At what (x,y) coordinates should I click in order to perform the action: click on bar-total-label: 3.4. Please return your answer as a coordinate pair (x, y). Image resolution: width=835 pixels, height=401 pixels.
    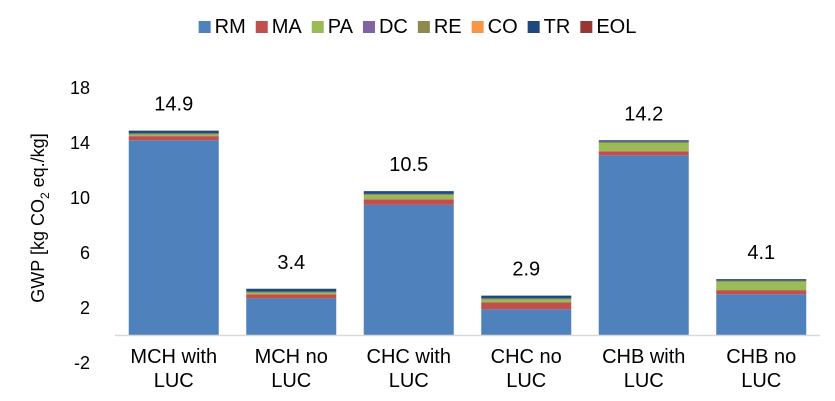
    Looking at the image, I should click on (291, 263).